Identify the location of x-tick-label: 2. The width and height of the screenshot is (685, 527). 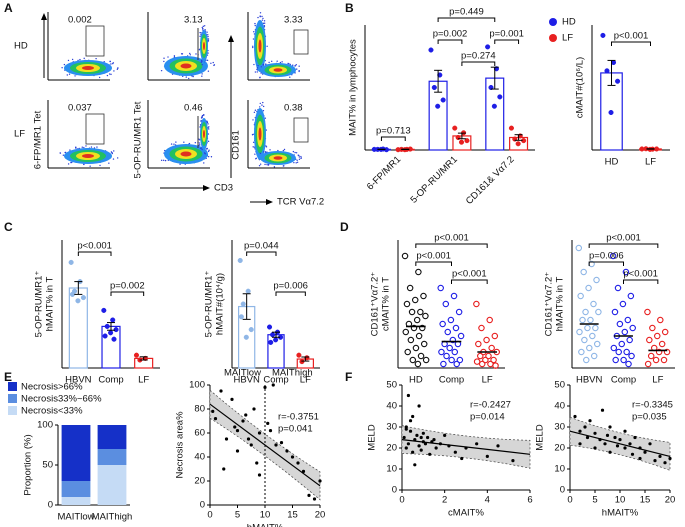
(444, 500).